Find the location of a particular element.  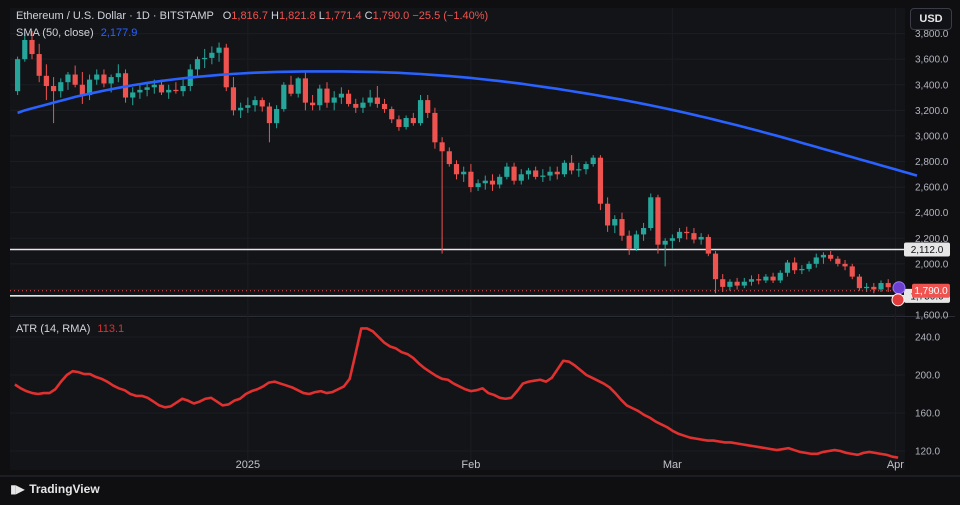

alert-icon is located at coordinates (899, 288).